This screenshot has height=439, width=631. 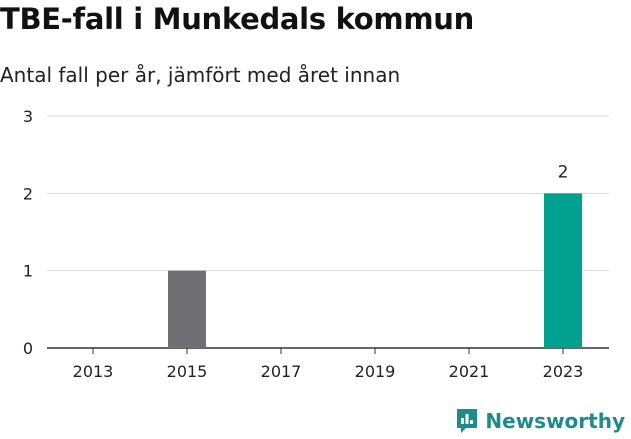 I want to click on y-tick-label: 0, so click(x=28, y=348).